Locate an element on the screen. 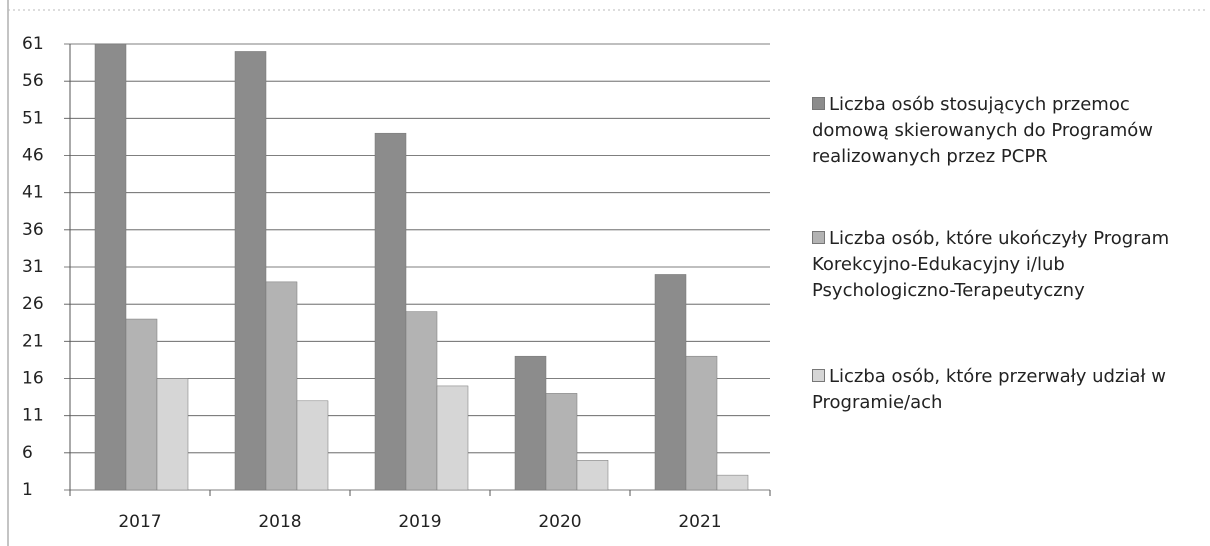 This screenshot has height=546, width=1210. y-tick-label: 21 is located at coordinates (33, 341).